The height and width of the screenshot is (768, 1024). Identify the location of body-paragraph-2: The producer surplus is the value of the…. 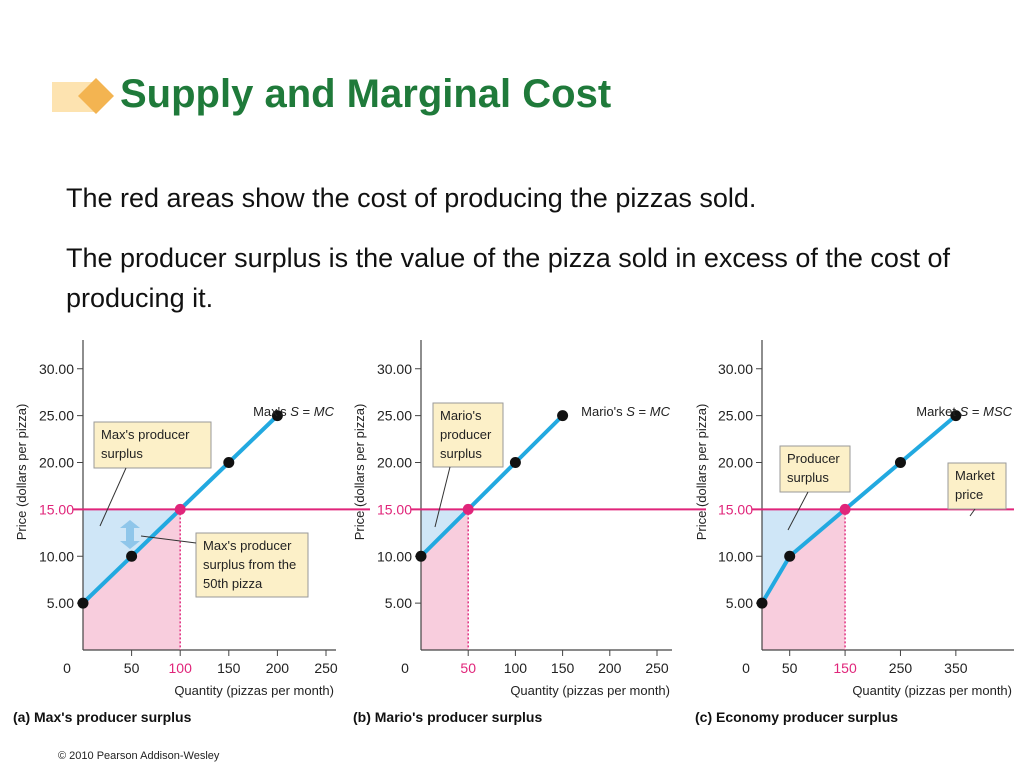
(508, 278).